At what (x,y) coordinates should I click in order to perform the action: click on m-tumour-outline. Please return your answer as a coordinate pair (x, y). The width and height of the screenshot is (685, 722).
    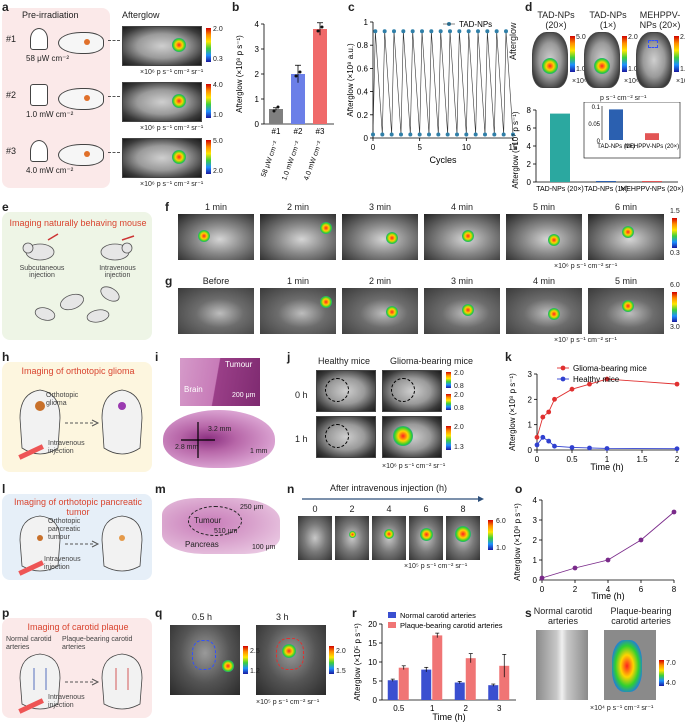
    Looking at the image, I should click on (215, 521).